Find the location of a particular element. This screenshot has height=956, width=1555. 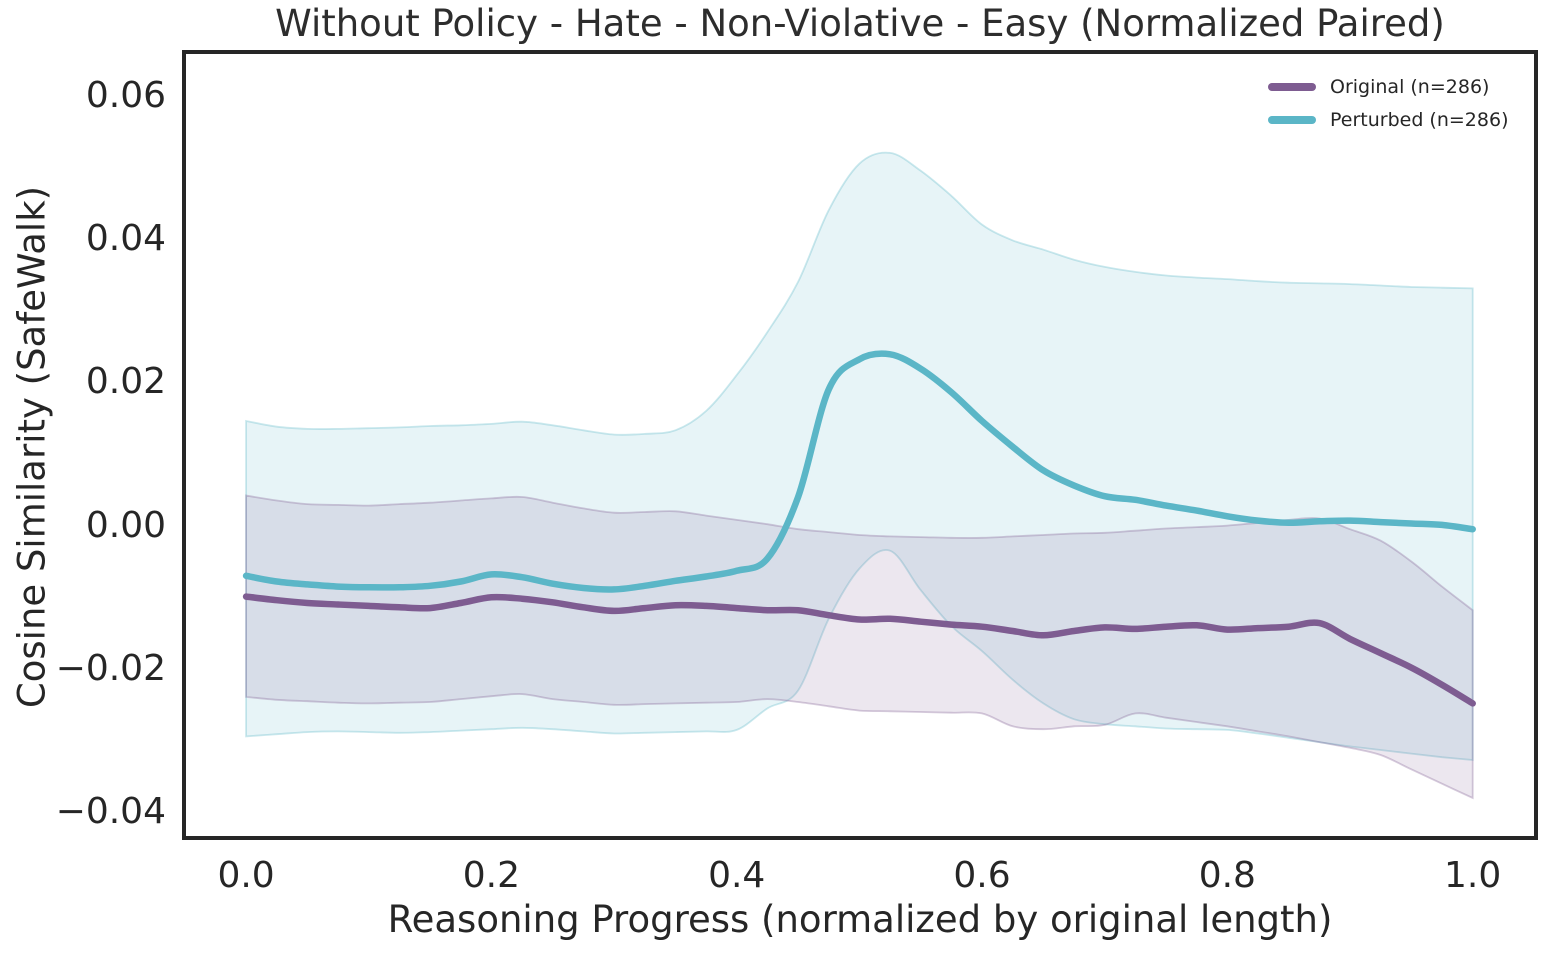

y-tick-label: 0.02 is located at coordinates (125, 382).